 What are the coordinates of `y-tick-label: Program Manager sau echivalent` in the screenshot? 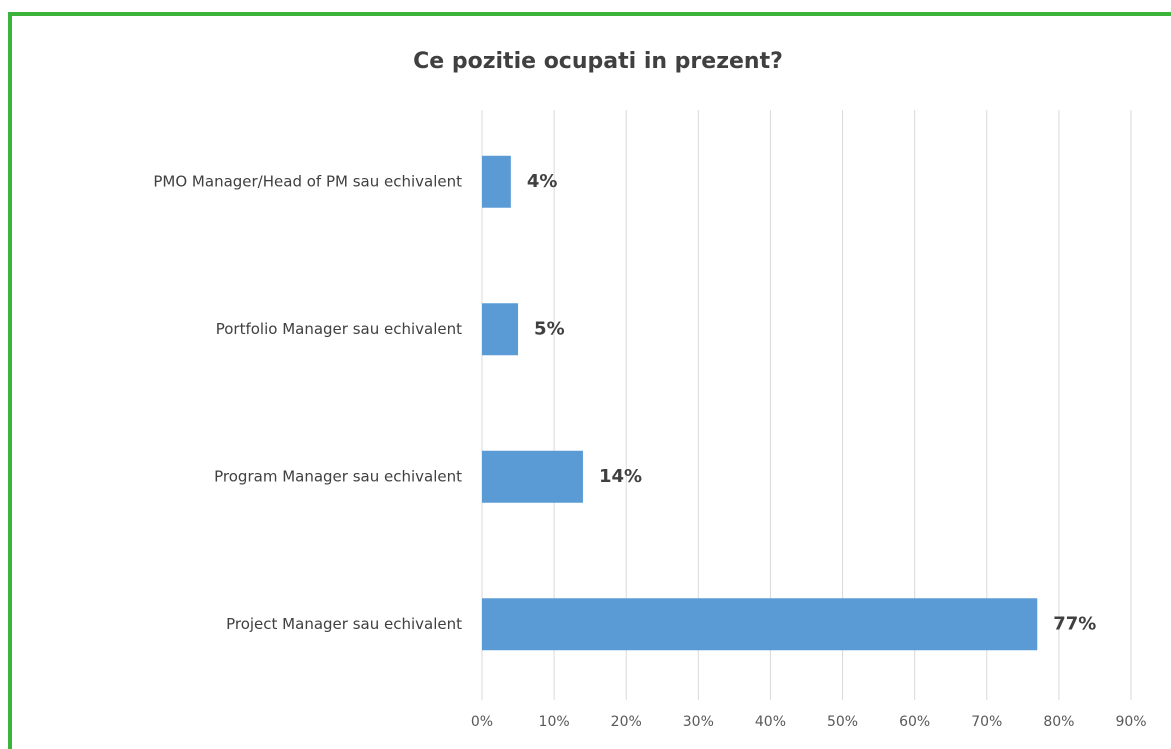 It's located at (338, 476).